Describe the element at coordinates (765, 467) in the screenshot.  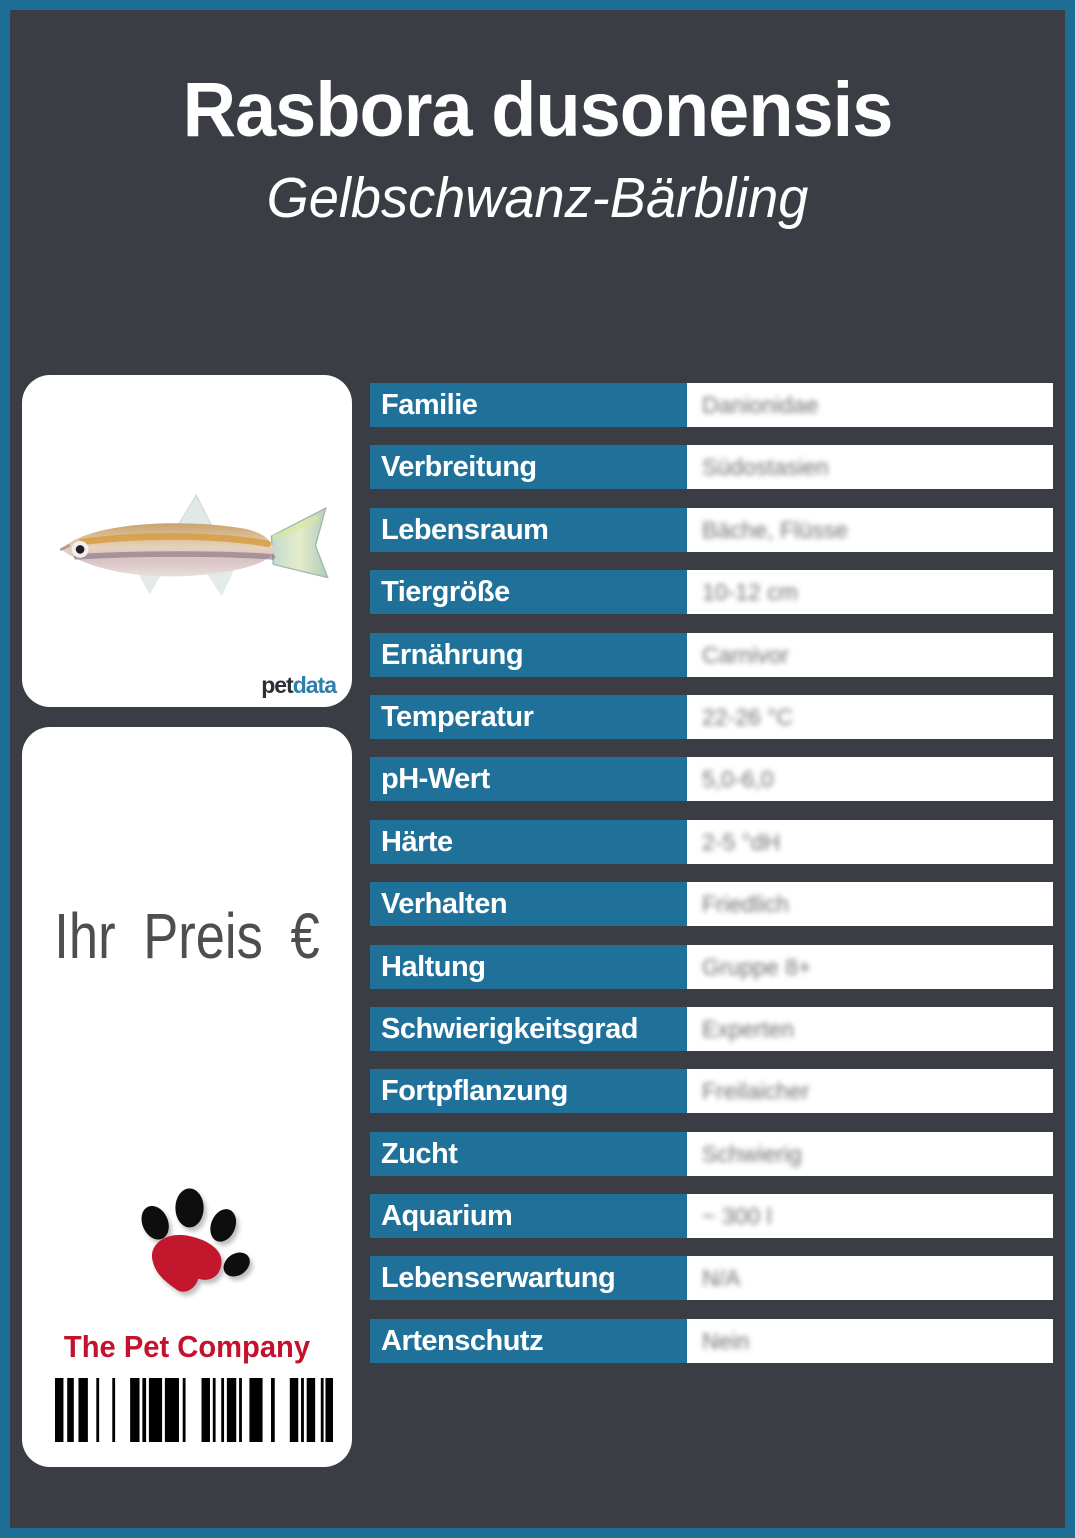
I see `attribute-value-text: Südostasien` at that location.